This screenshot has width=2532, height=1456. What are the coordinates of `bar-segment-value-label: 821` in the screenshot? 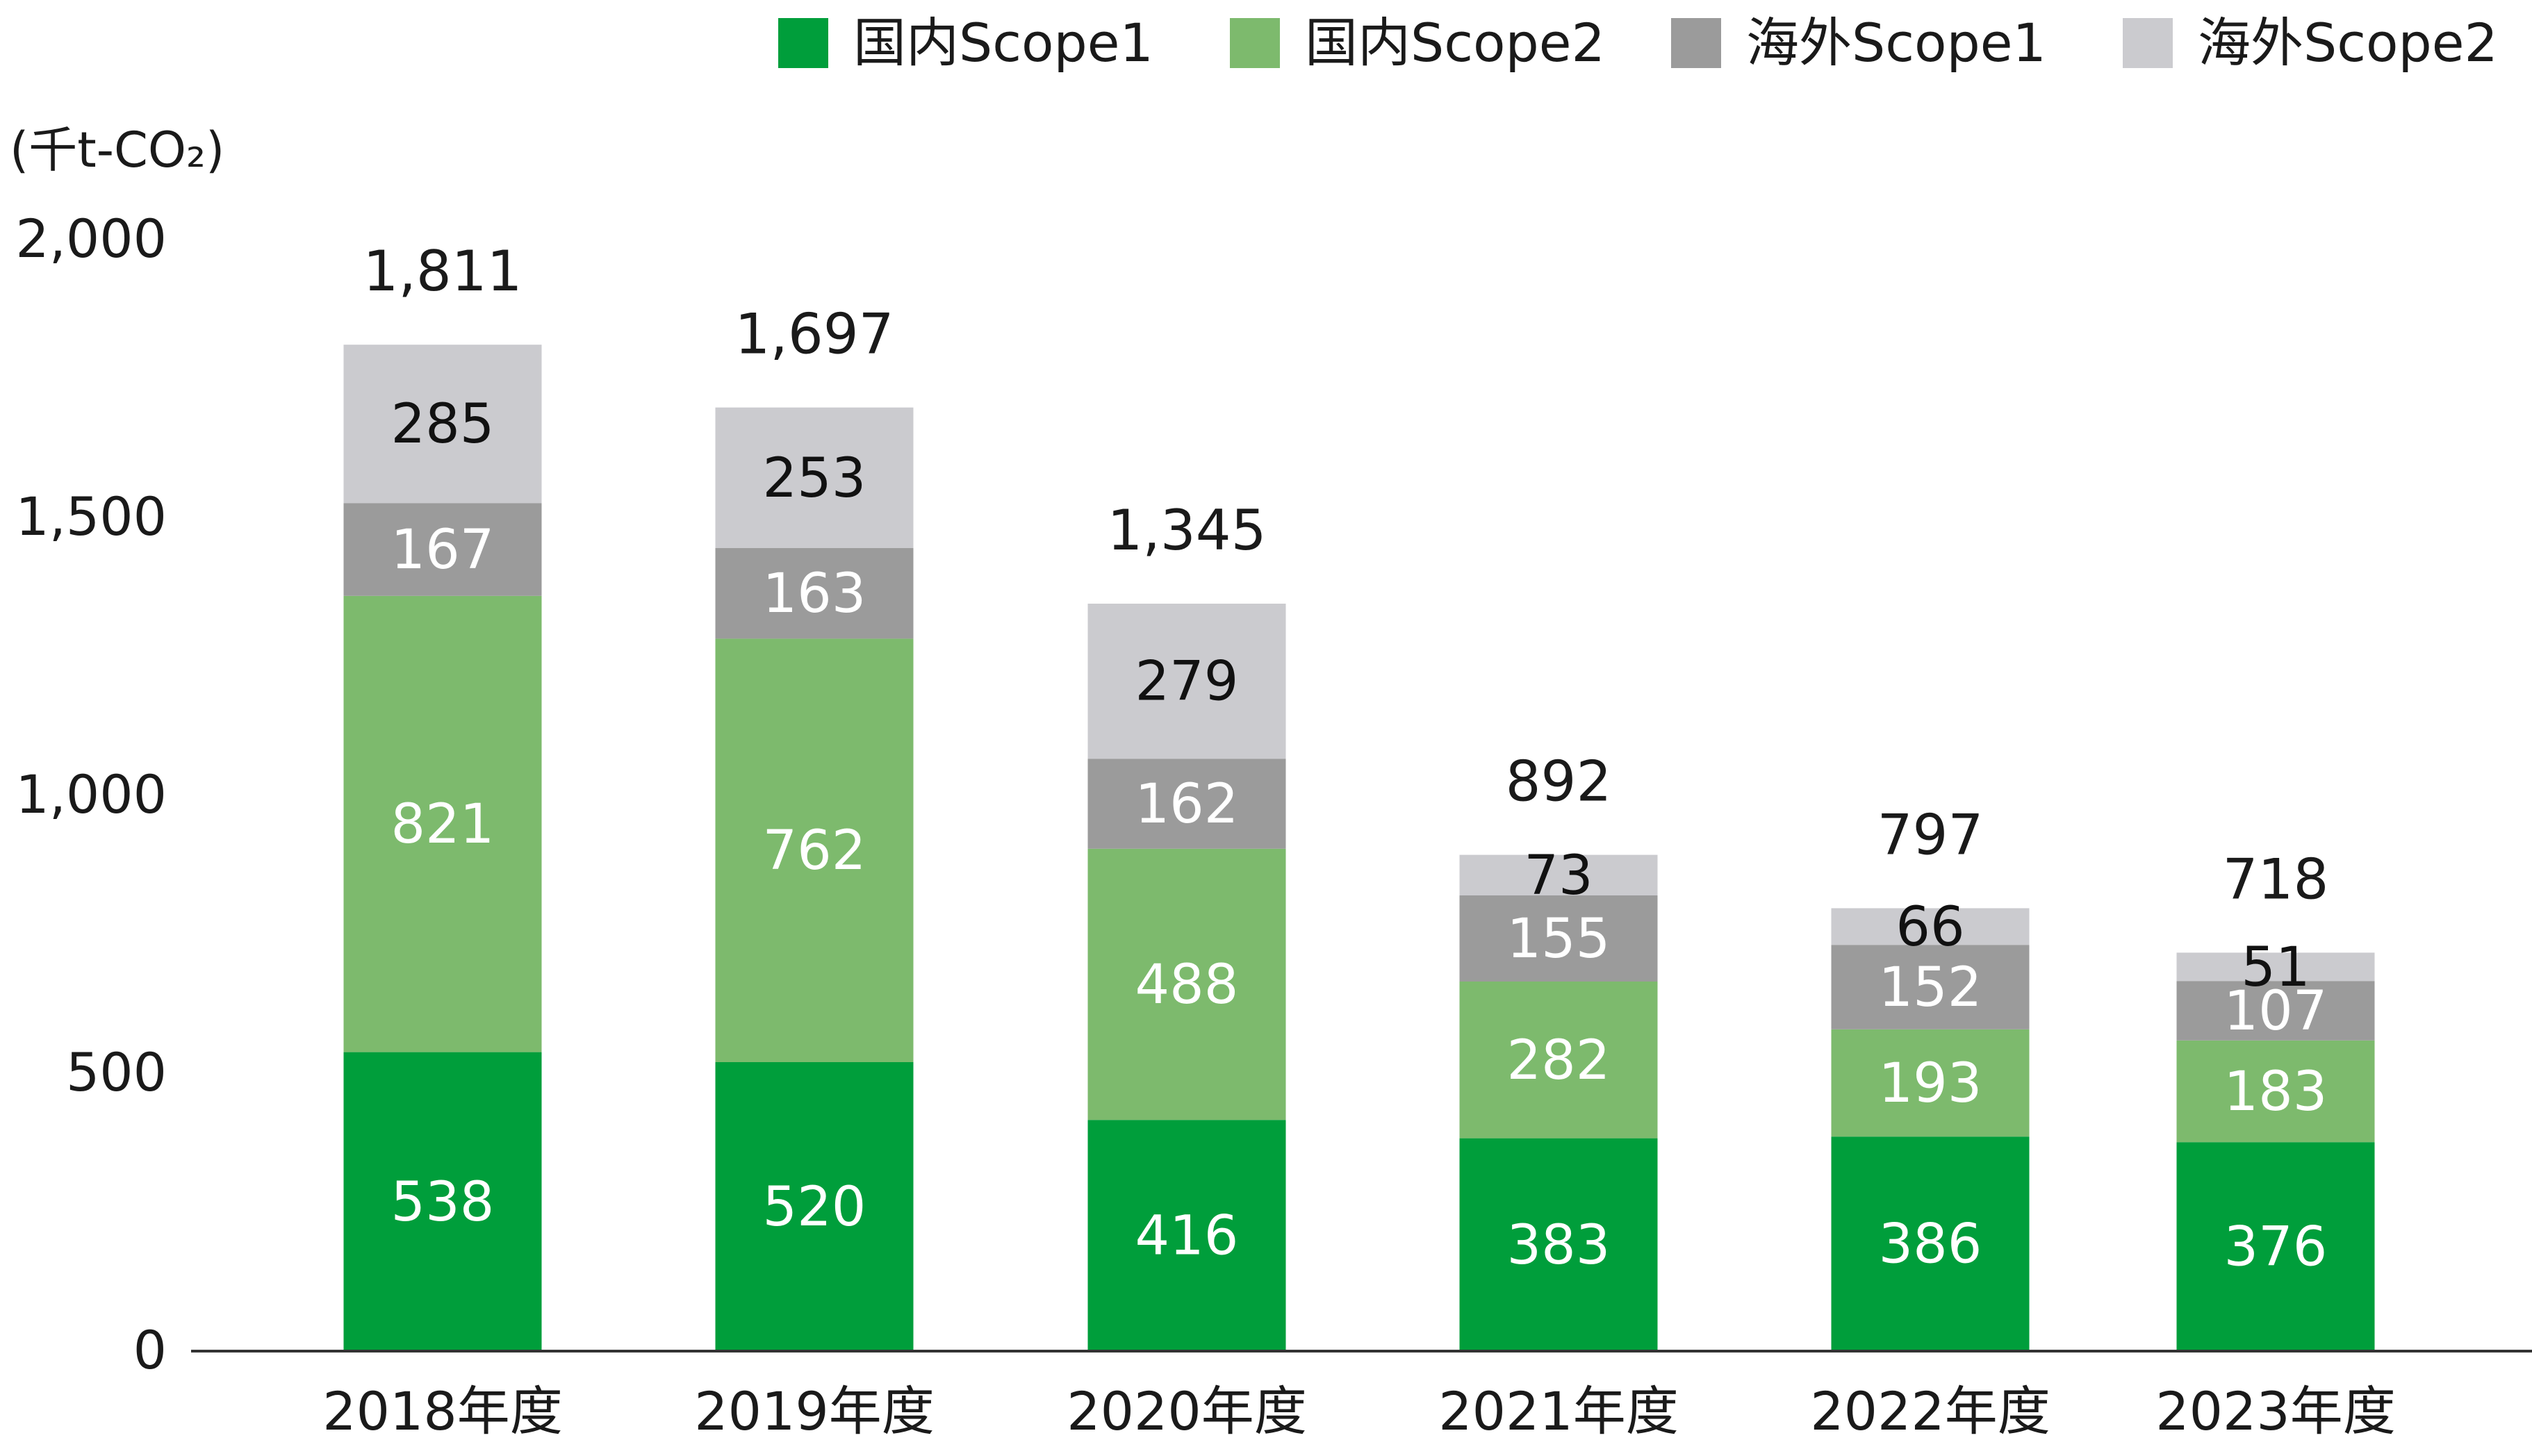 It's located at (443, 825).